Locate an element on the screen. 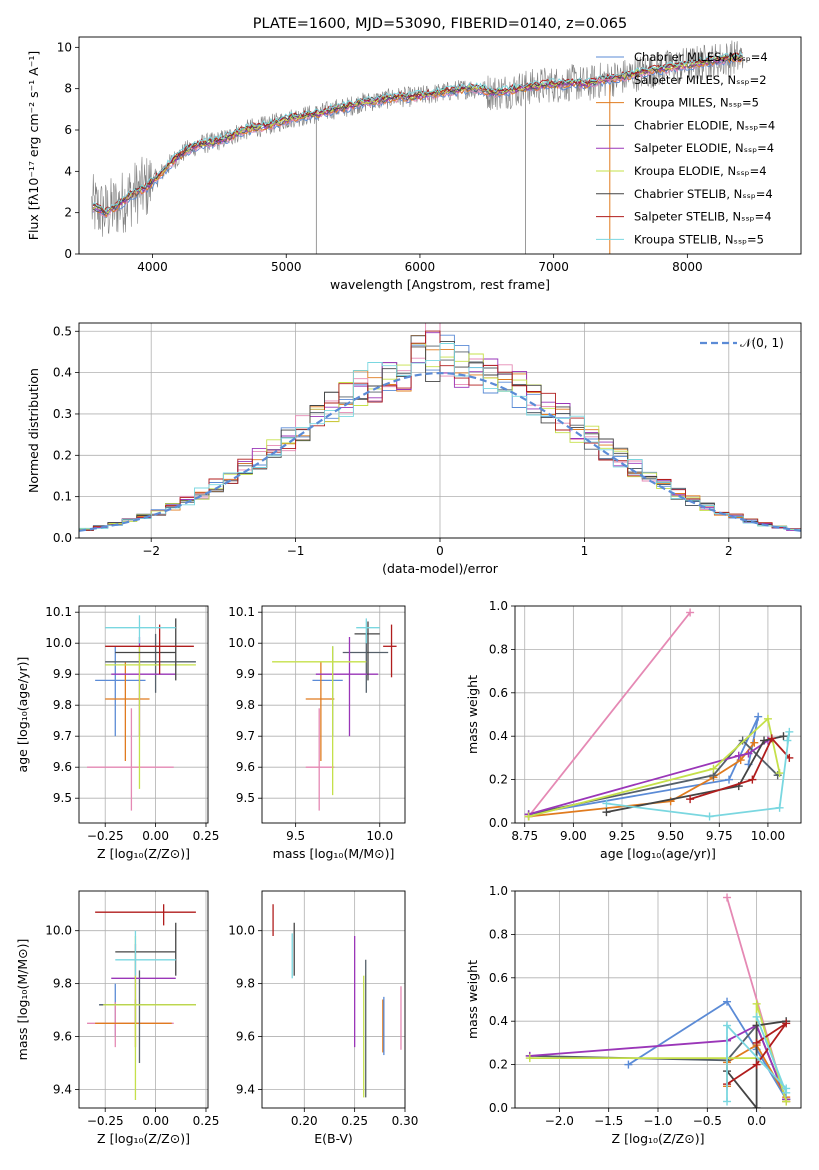 This screenshot has height=1170, width=819. x-tick-label: −0.5 is located at coordinates (707, 1121).